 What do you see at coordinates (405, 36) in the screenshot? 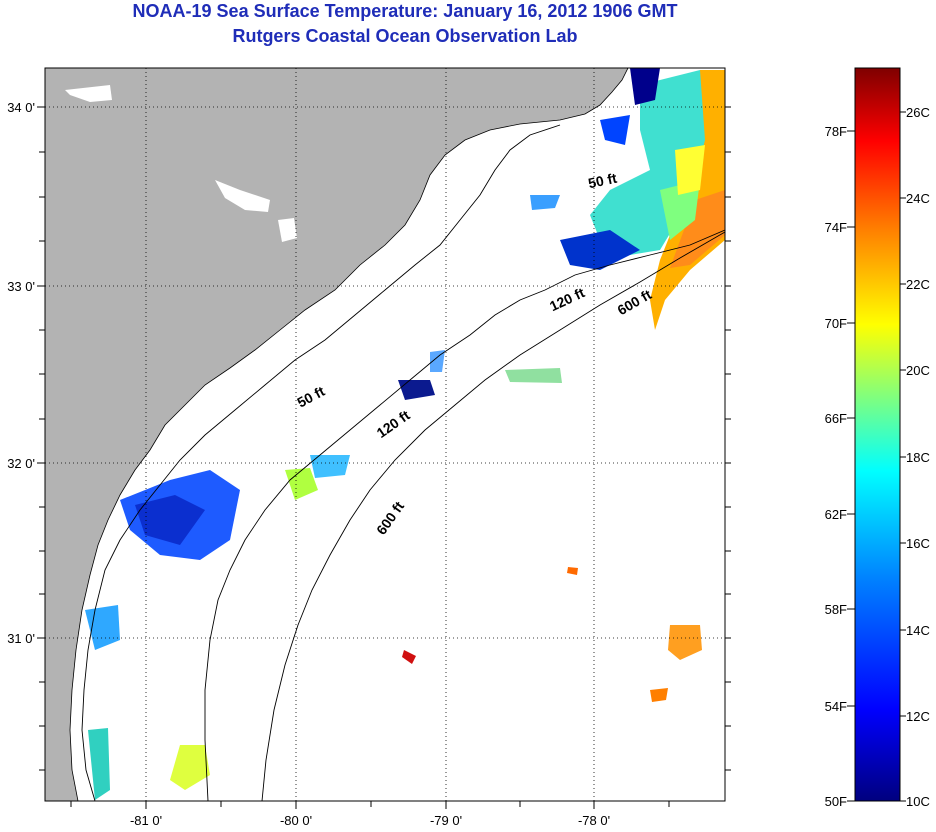
I see `map-subtitle: Rutgers Coastal Ocean Observation Lab` at bounding box center [405, 36].